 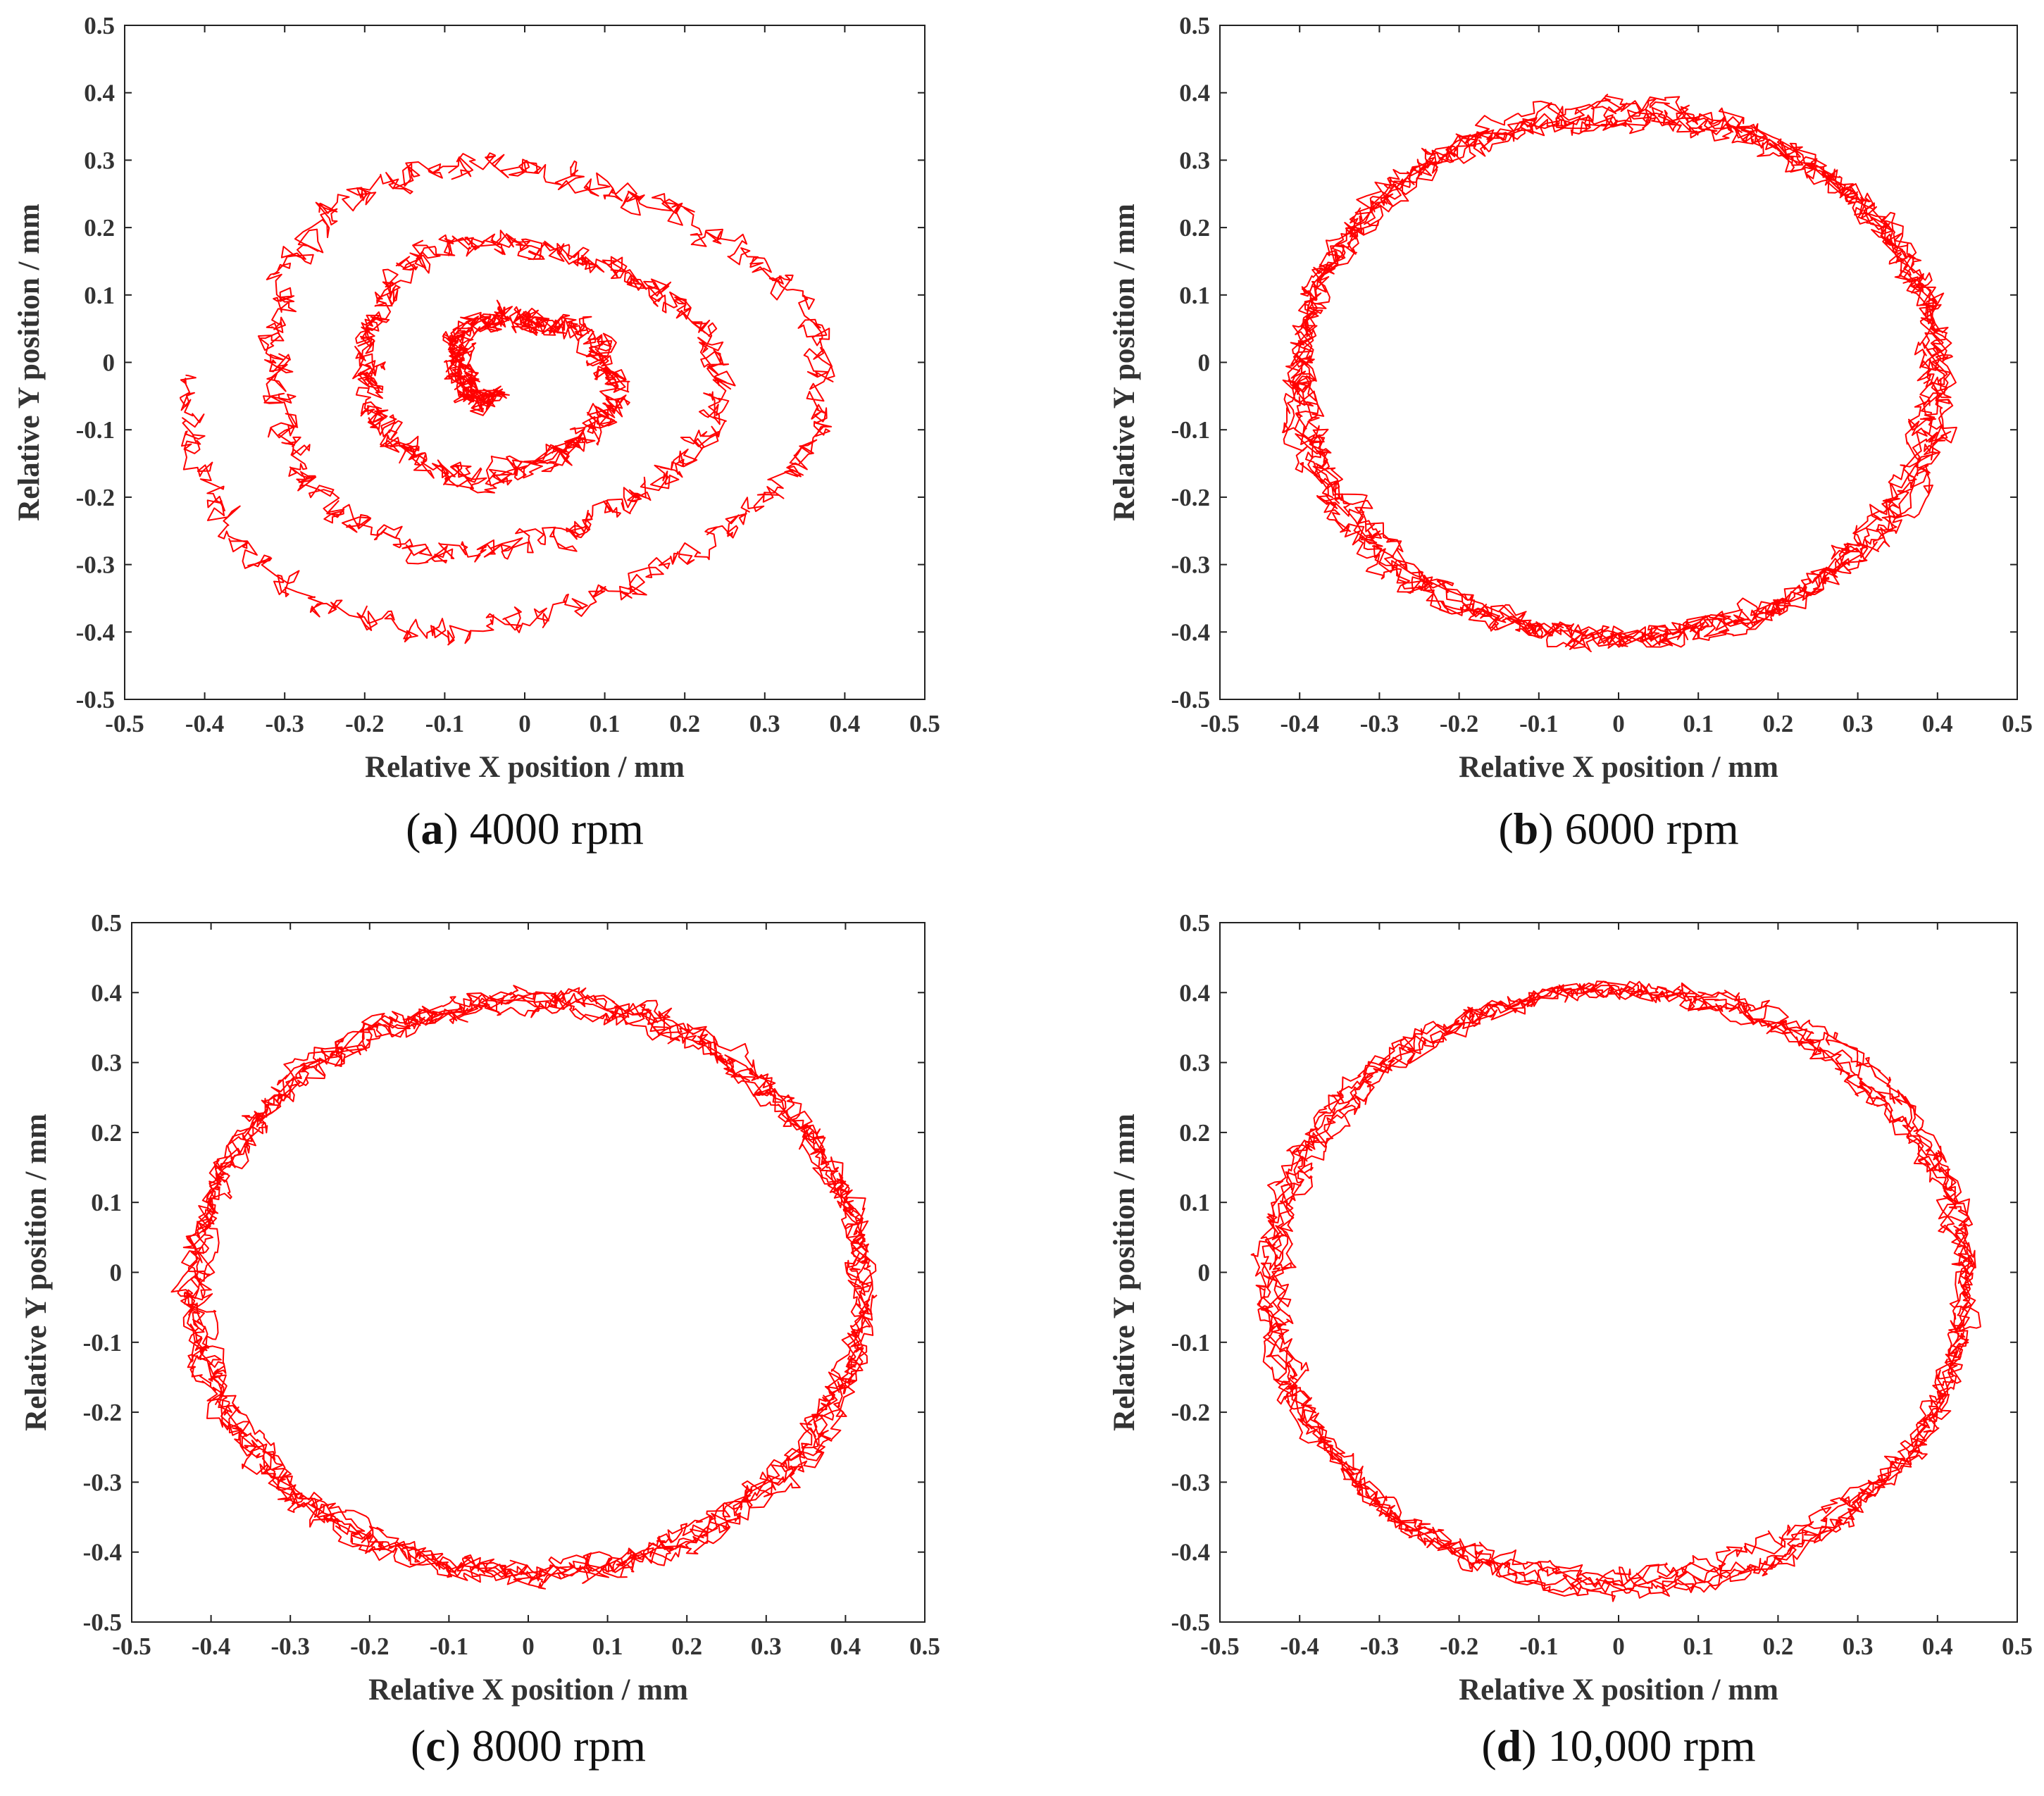 I want to click on panel-caption-text: 10,000 rpm, so click(x=1652, y=1746).